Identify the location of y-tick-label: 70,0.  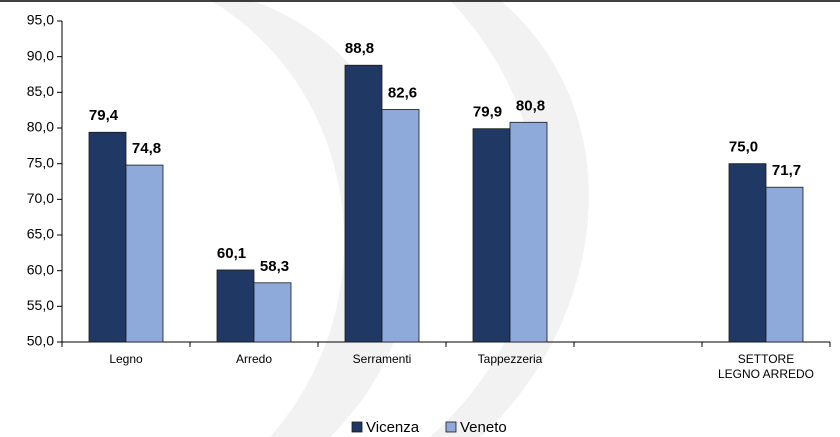
(40, 198).